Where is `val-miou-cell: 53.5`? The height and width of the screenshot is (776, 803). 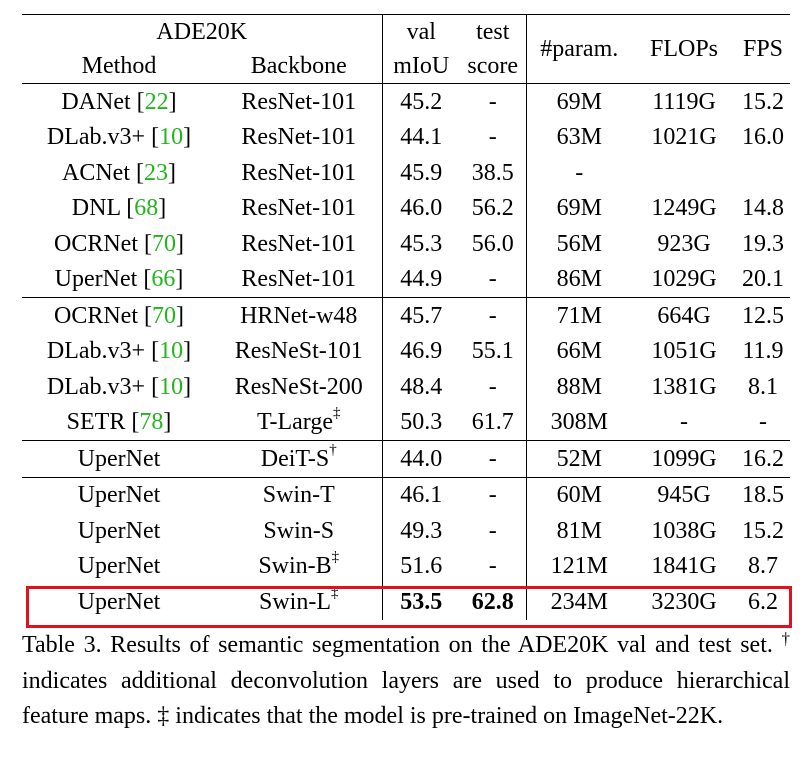 val-miou-cell: 53.5 is located at coordinates (421, 601).